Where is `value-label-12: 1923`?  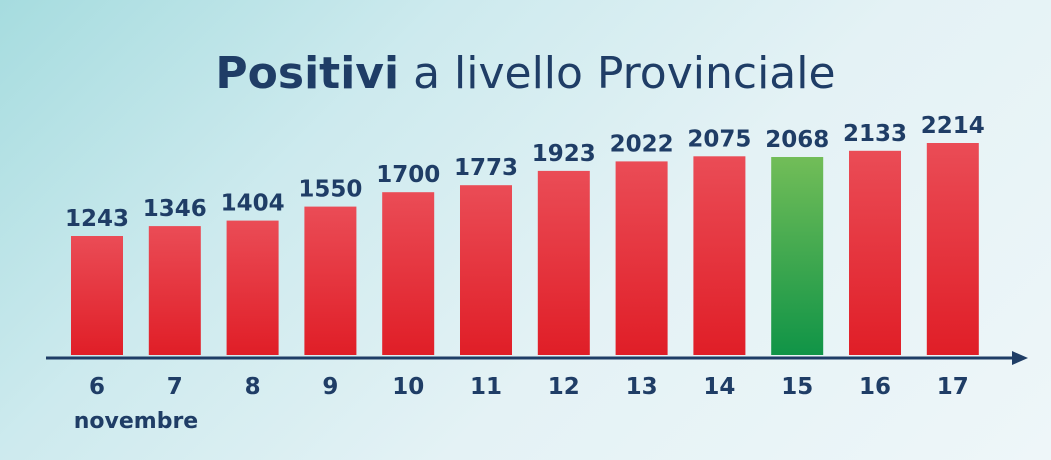 value-label-12: 1923 is located at coordinates (564, 154).